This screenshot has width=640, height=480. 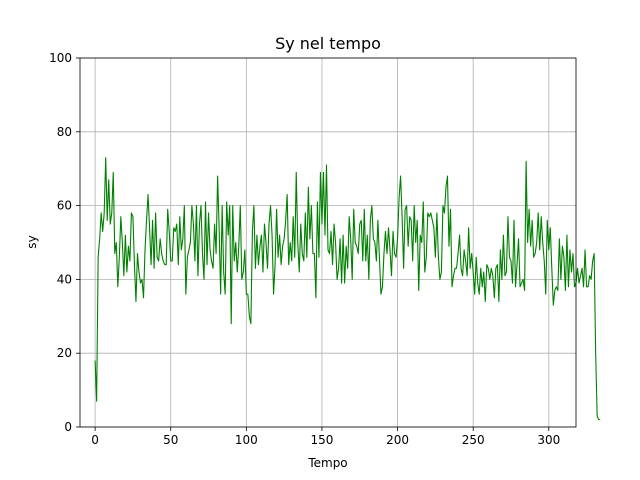 What do you see at coordinates (64, 353) in the screenshot?
I see `y-tick-label: 20` at bounding box center [64, 353].